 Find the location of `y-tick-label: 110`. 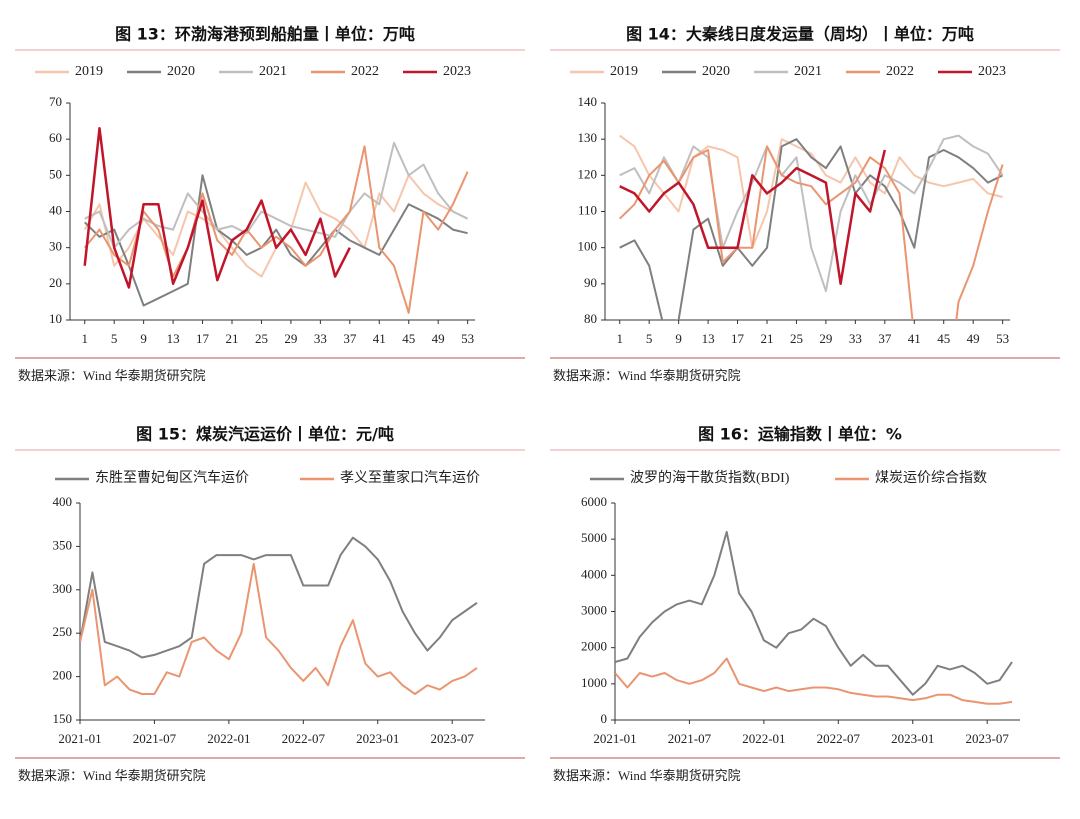

y-tick-label: 110 is located at coordinates (587, 209).